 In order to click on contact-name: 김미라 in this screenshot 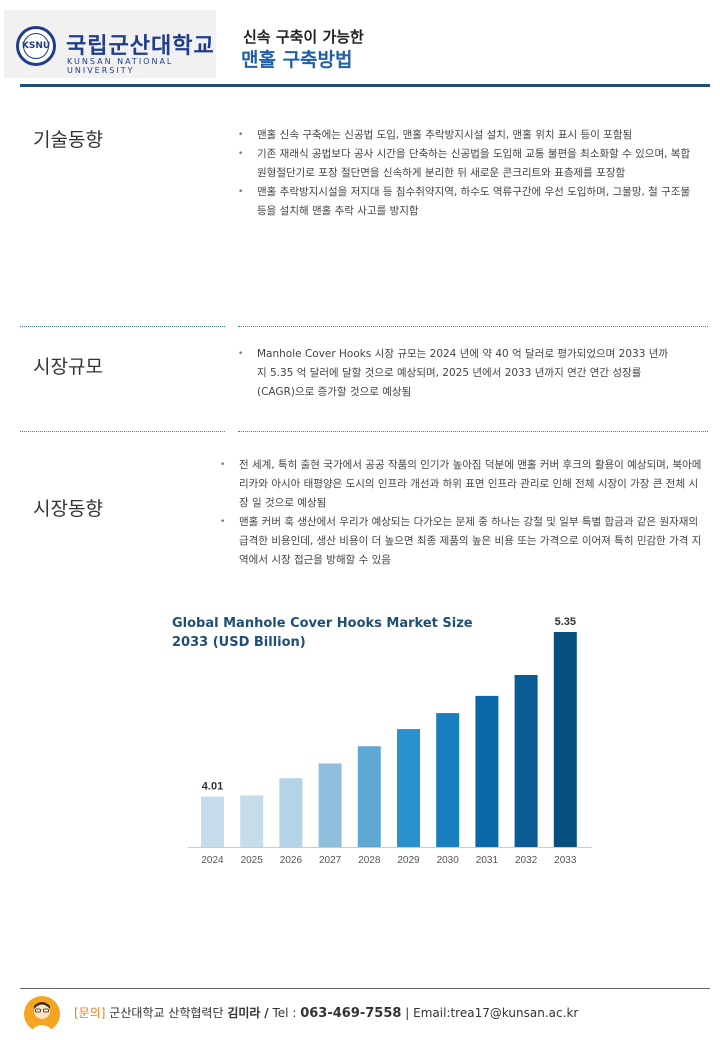, I will do `click(244, 1013)`.